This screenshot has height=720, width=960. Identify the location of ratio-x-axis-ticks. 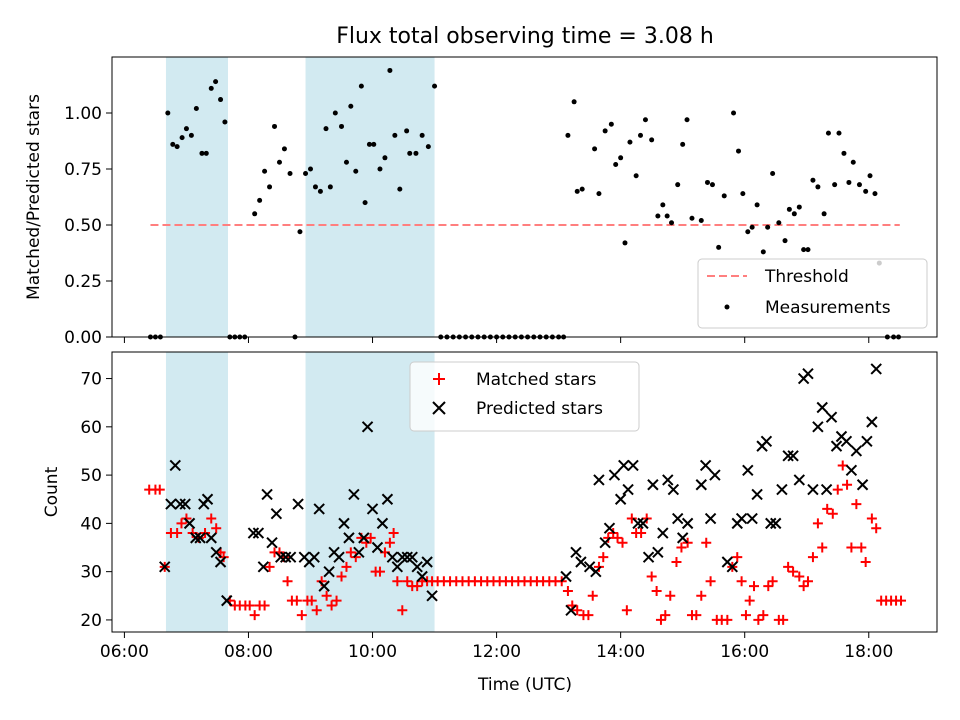
(496, 340).